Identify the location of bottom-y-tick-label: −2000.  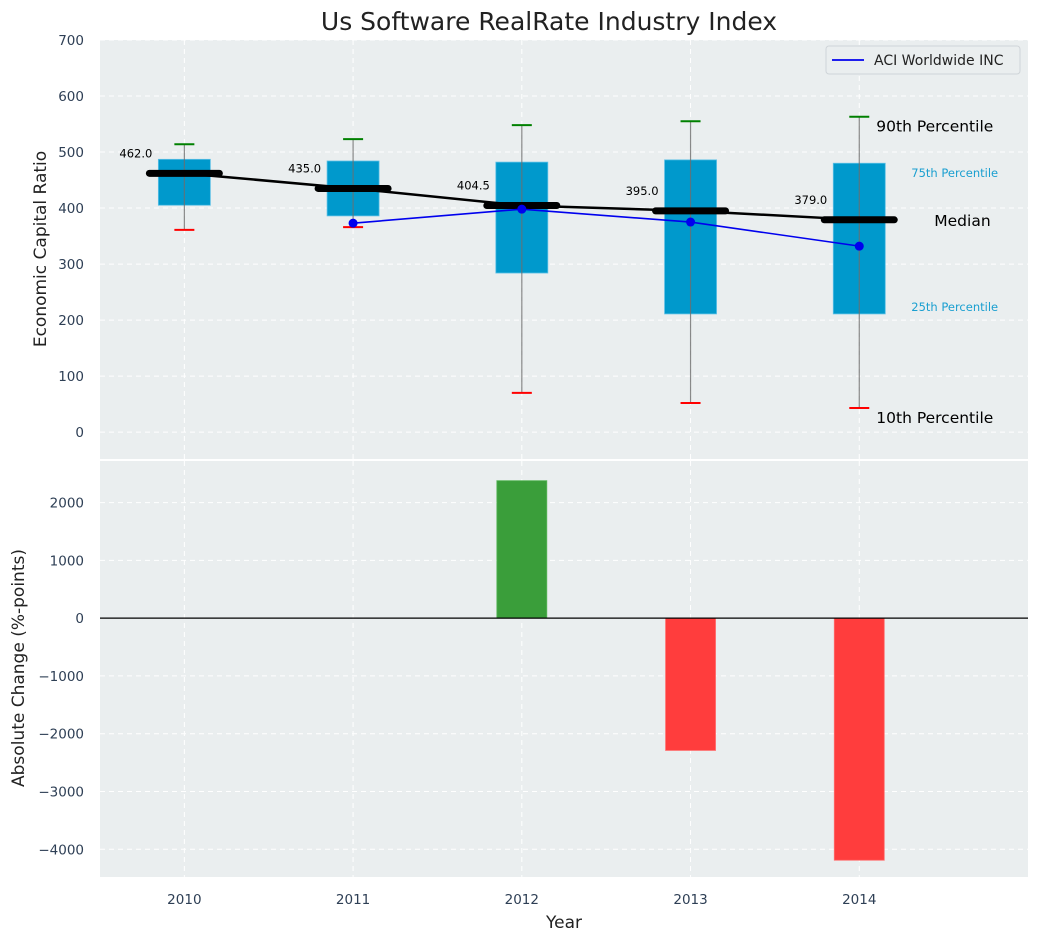
(61, 735).